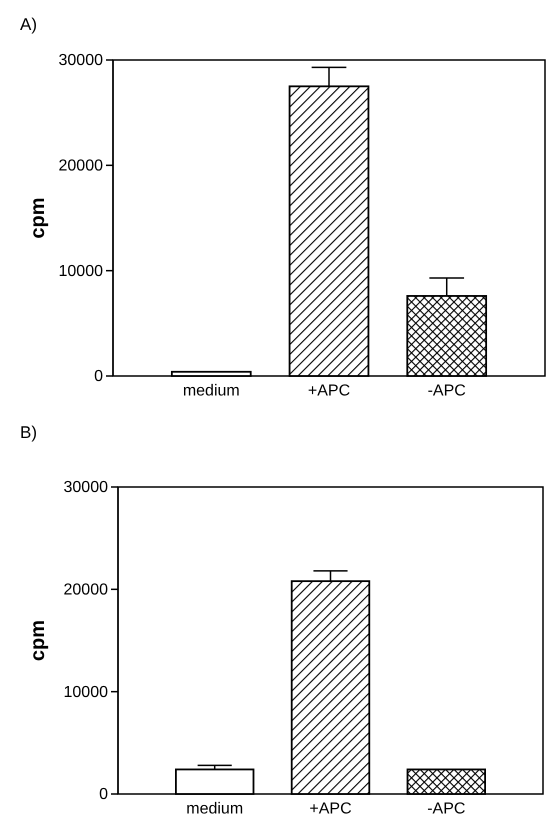 The width and height of the screenshot is (546, 817). Describe the element at coordinates (28, 432) in the screenshot. I see `chart-title: B)` at that location.